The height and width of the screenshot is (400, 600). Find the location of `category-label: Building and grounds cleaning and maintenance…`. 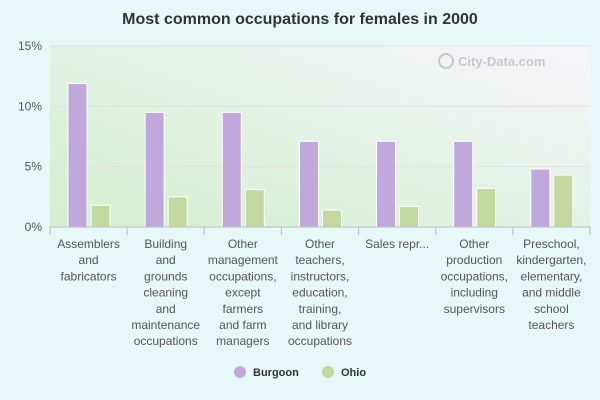

category-label: Building and grounds cleaning and maintenance… is located at coordinates (165, 292).